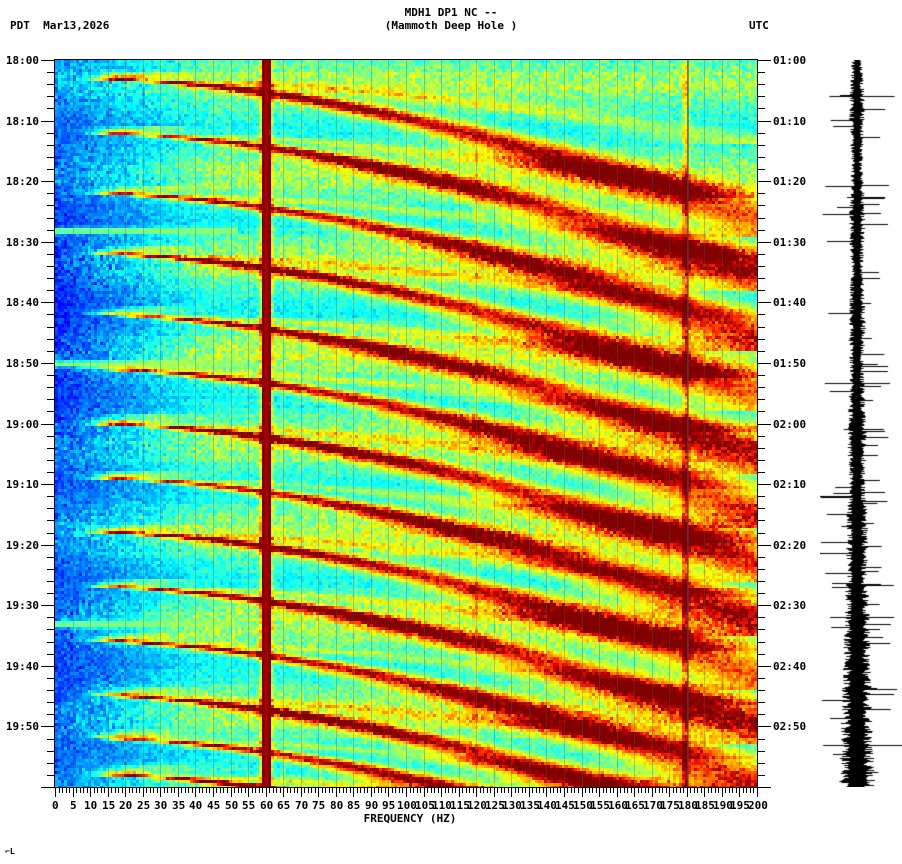  What do you see at coordinates (249, 805) in the screenshot?
I see `freq-label: 55` at bounding box center [249, 805].